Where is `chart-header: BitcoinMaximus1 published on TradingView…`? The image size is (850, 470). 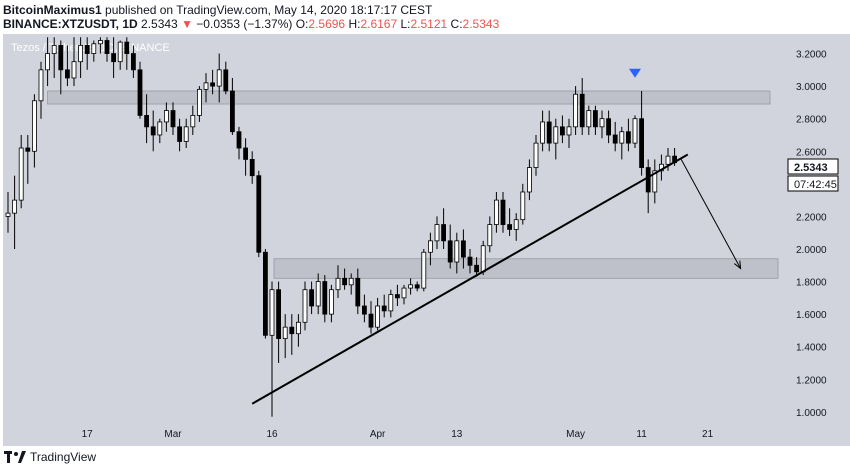 chart-header: BitcoinMaximus1 published on TradingView… is located at coordinates (425, 17).